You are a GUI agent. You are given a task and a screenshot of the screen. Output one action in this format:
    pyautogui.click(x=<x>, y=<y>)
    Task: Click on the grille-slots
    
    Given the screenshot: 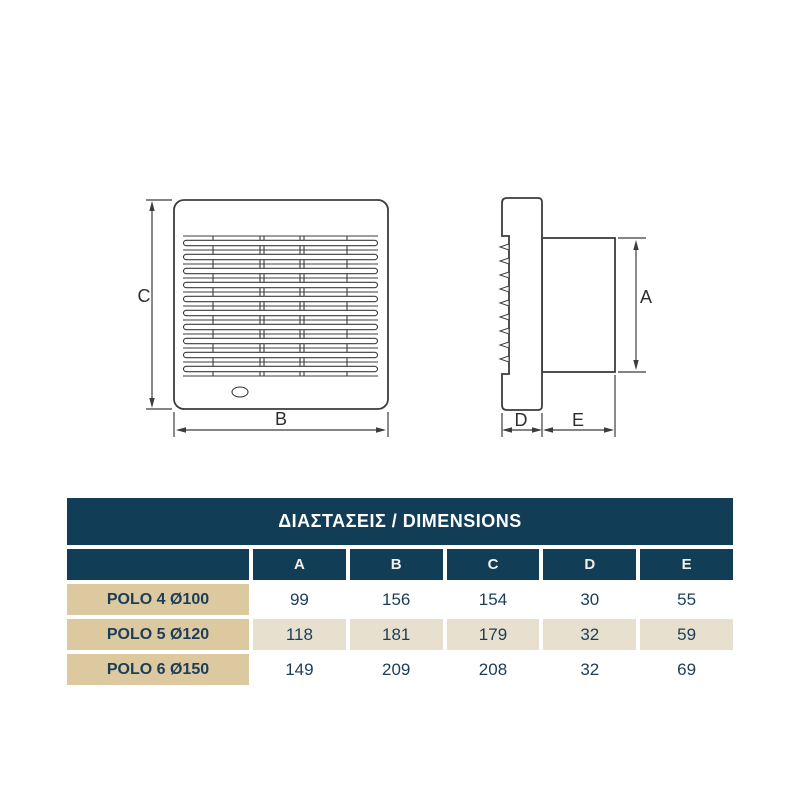 What is the action you would take?
    pyautogui.click(x=280, y=306)
    